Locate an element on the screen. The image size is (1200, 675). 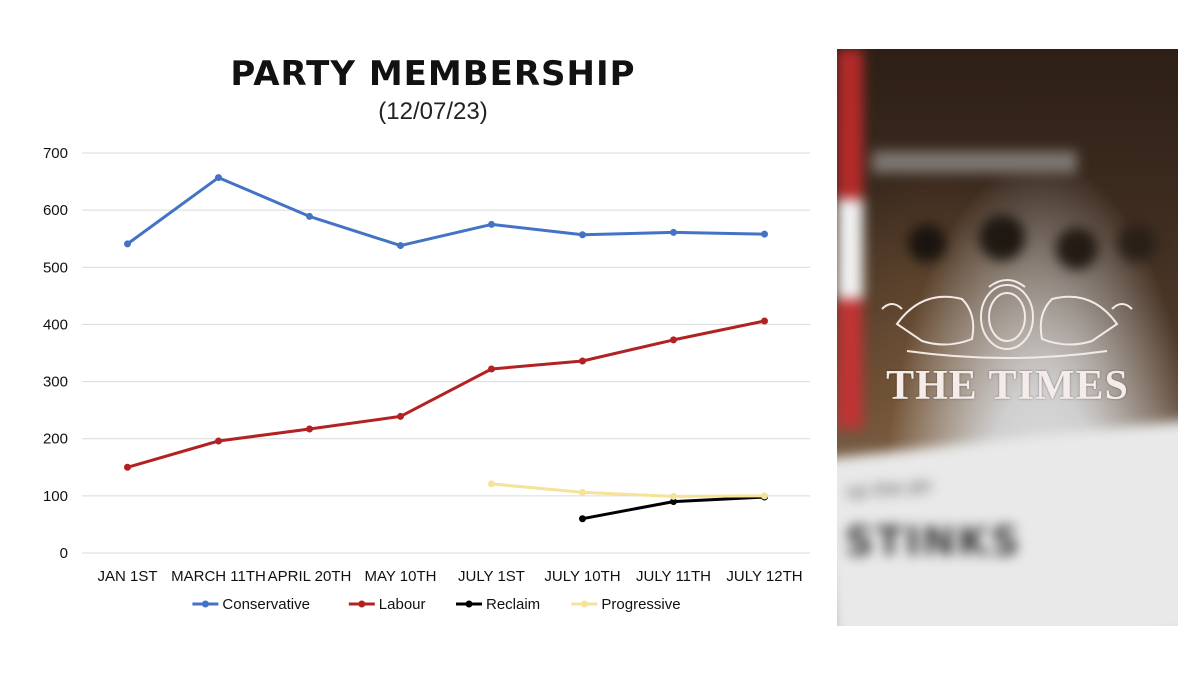
x-tick-label: JULY 1ST is located at coordinates (491, 576).